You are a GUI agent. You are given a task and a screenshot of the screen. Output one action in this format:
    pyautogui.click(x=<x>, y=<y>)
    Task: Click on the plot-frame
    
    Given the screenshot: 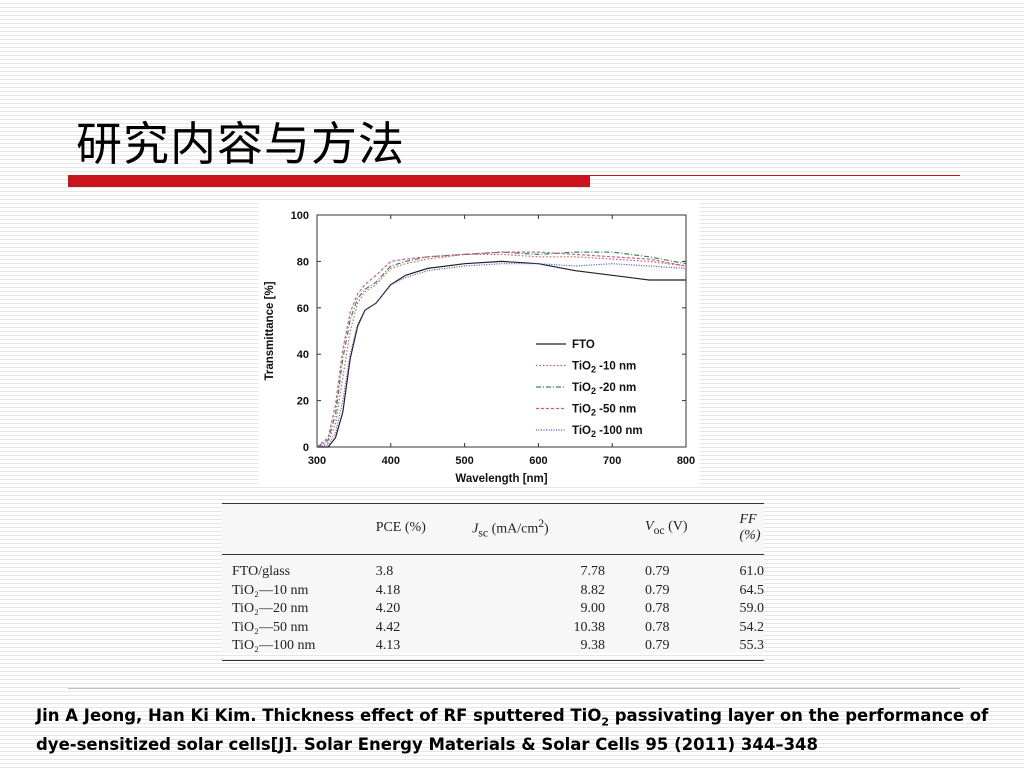 What is the action you would take?
    pyautogui.click(x=501, y=331)
    